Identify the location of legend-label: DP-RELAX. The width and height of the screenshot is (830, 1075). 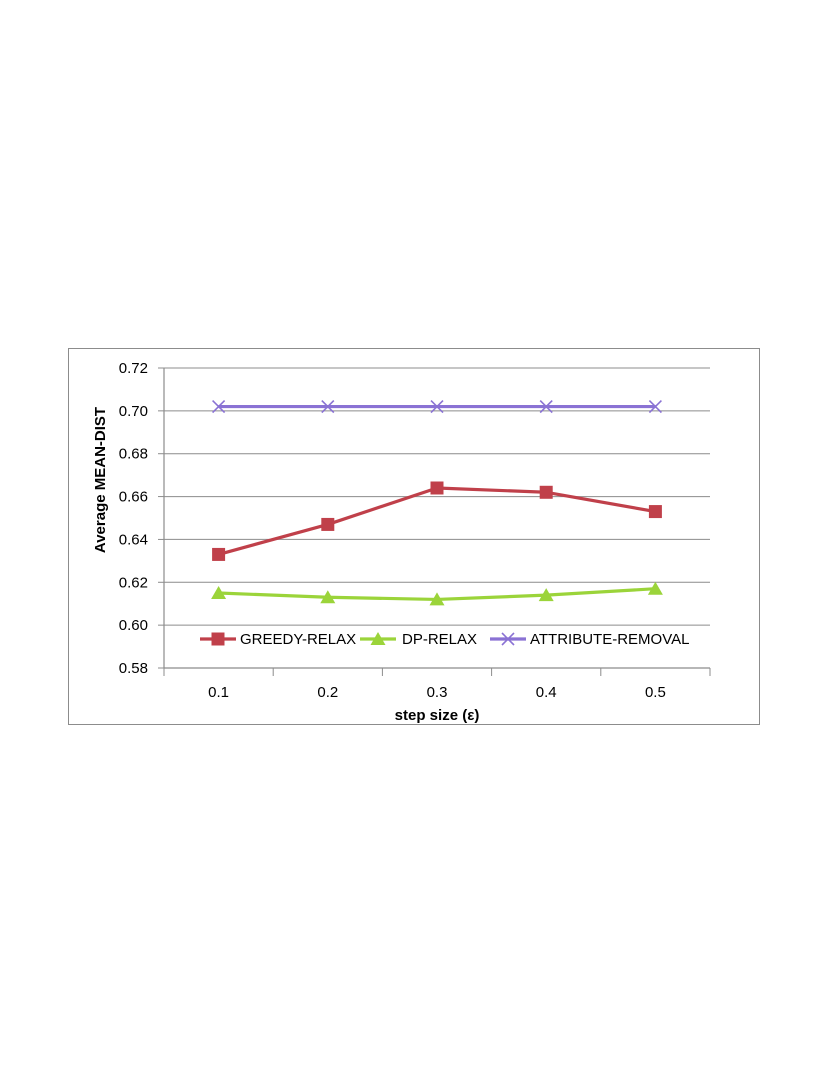
(439, 639).